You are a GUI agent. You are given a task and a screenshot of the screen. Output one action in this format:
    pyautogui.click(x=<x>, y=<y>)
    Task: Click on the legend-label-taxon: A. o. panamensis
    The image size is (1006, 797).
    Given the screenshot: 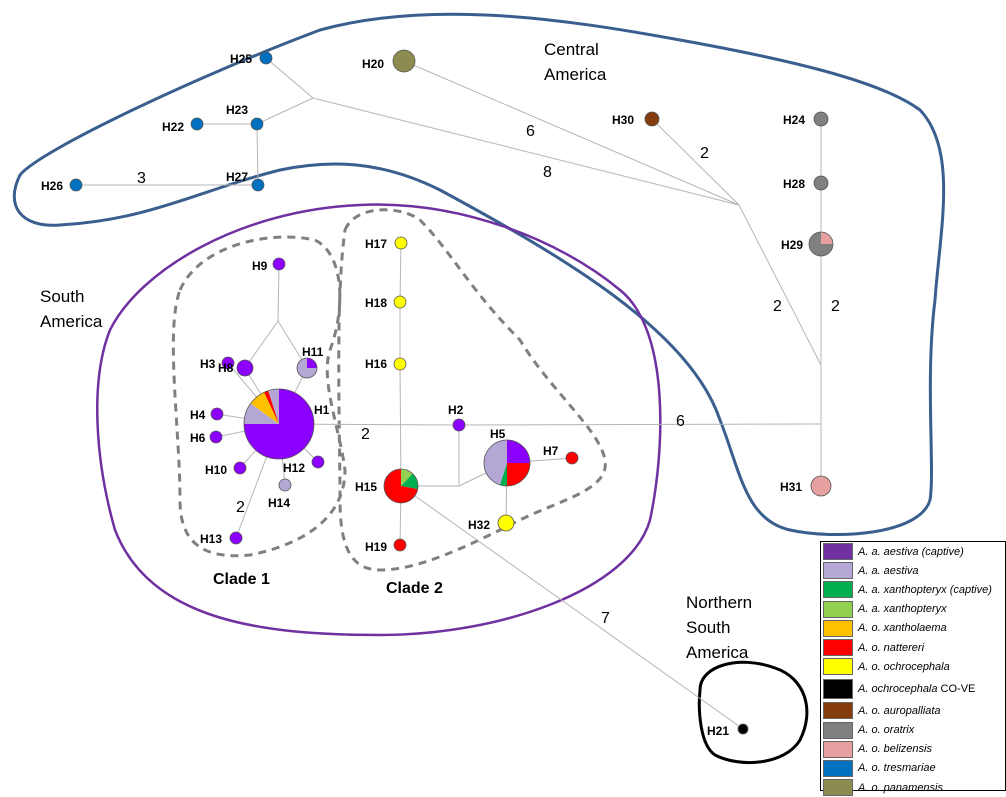 What is the action you would take?
    pyautogui.click(x=900, y=787)
    